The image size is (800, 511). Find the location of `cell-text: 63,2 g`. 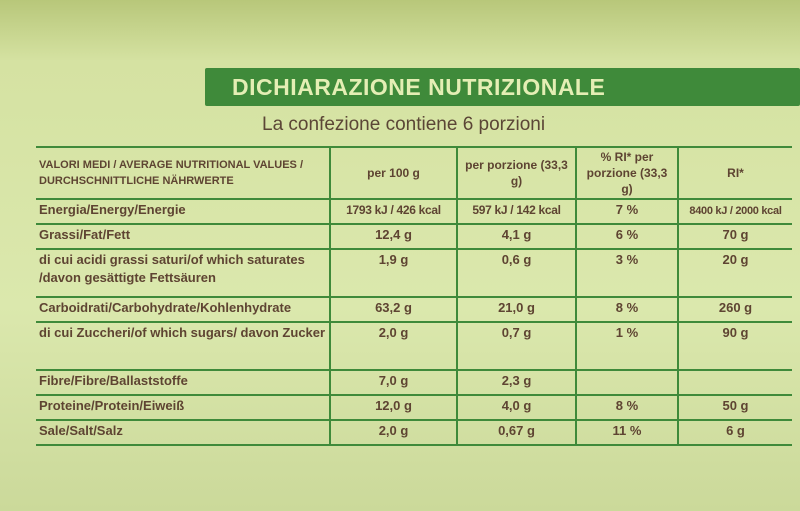

cell-text: 63,2 g is located at coordinates (393, 307).